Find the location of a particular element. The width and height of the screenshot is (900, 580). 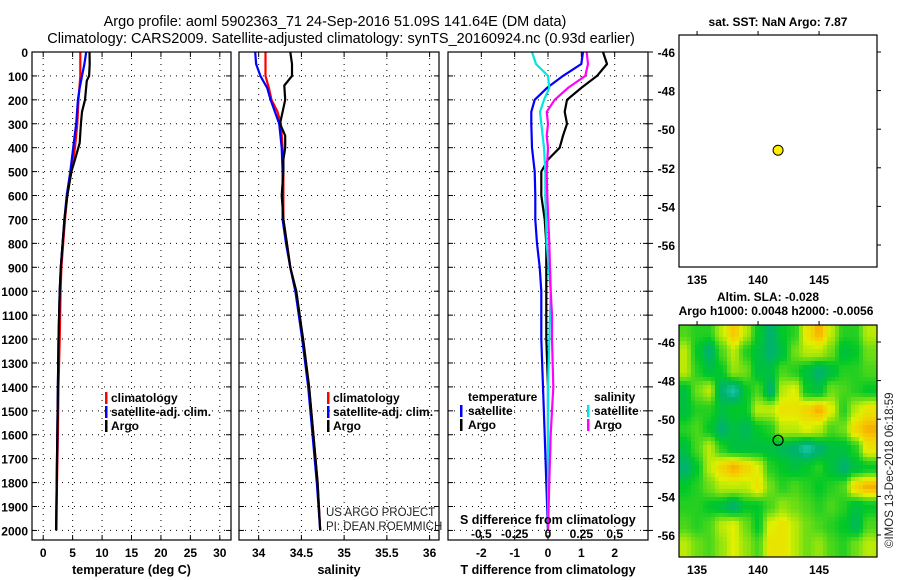

y-tick-label: 600 is located at coordinates (18, 197).